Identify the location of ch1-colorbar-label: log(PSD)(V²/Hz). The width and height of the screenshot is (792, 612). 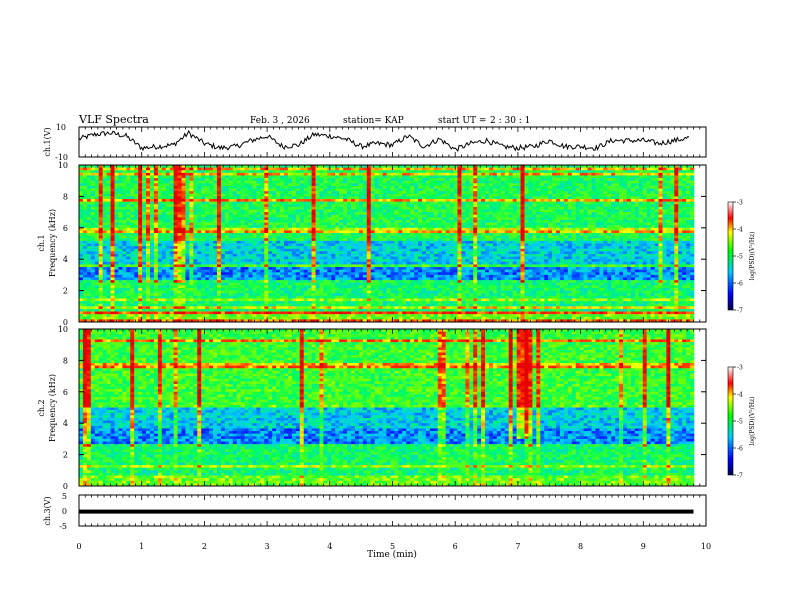
(752, 256).